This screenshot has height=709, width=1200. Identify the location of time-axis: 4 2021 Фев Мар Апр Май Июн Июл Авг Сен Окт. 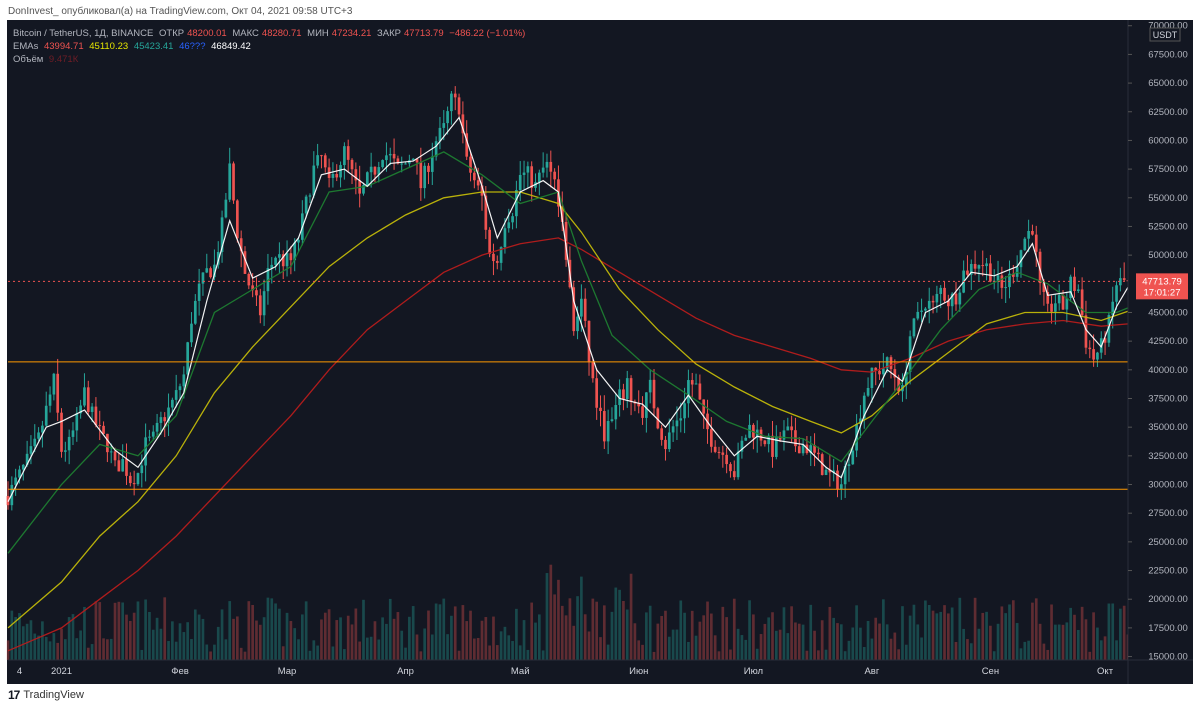
(600, 668).